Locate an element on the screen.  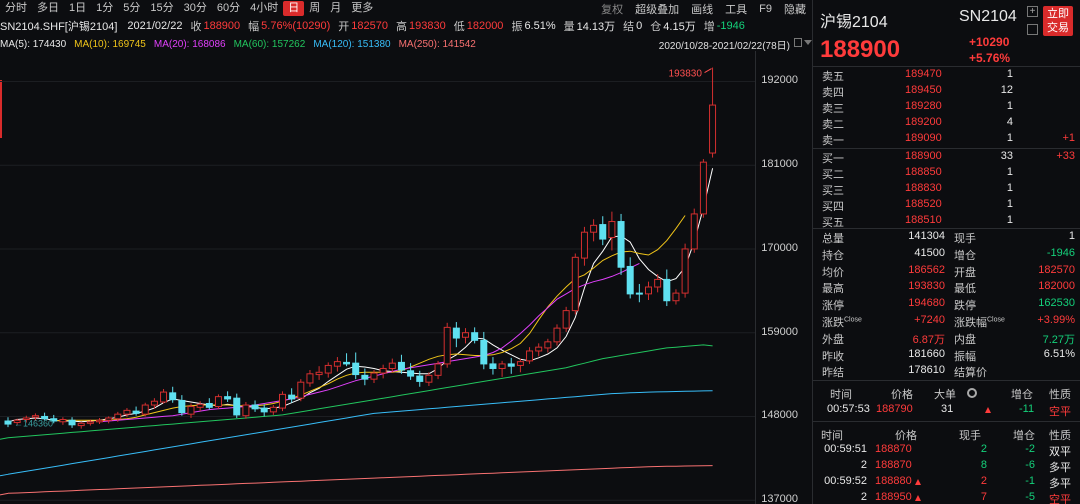
calendar-icon is located at coordinates (798, 42).